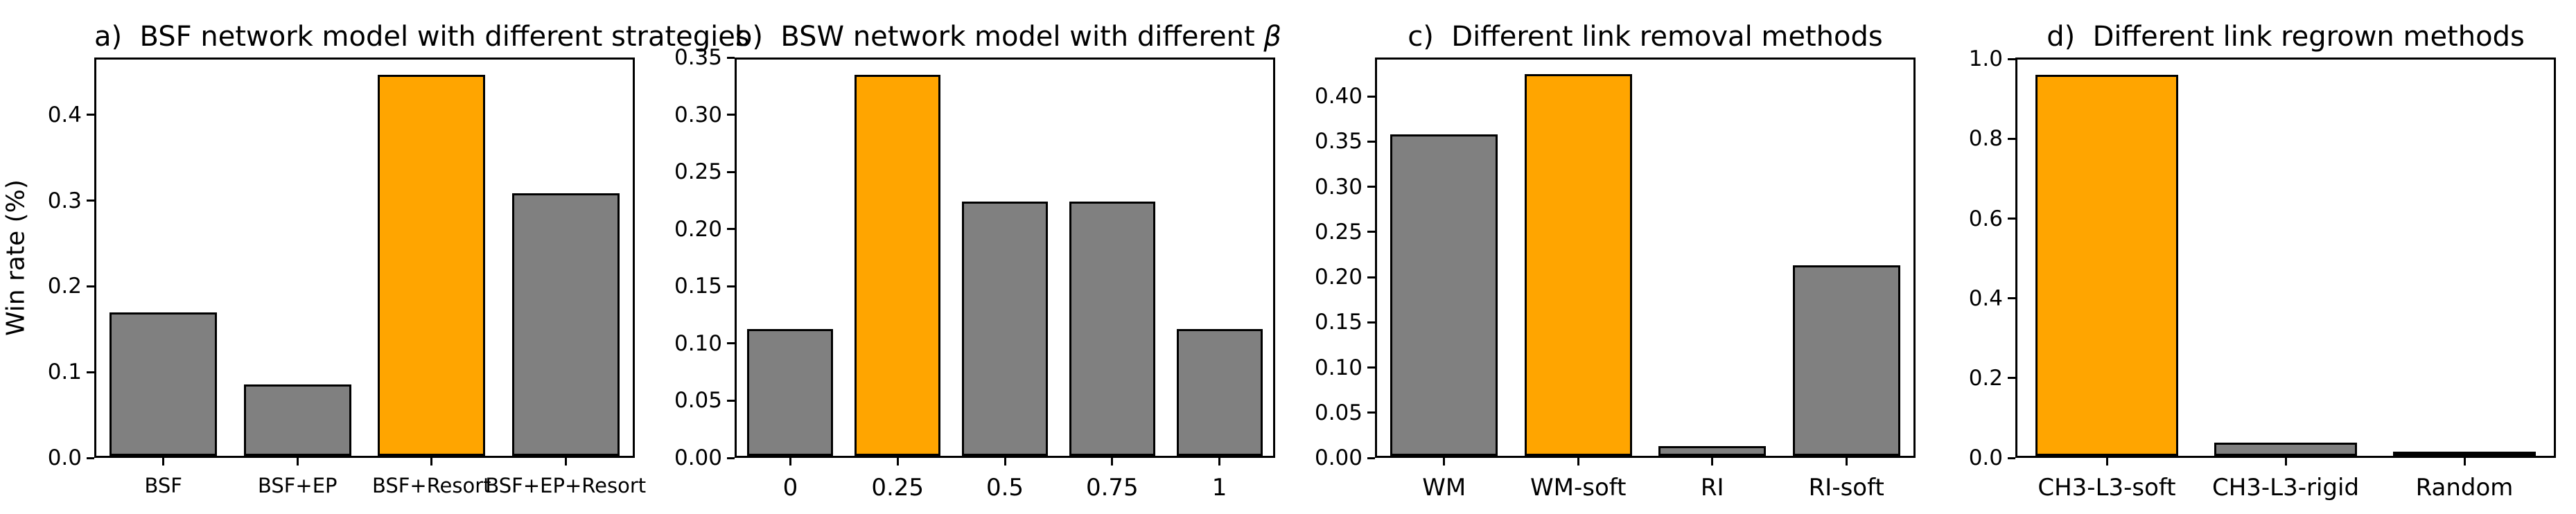 The width and height of the screenshot is (2576, 514). What do you see at coordinates (898, 265) in the screenshot?
I see `bar-0.25` at bounding box center [898, 265].